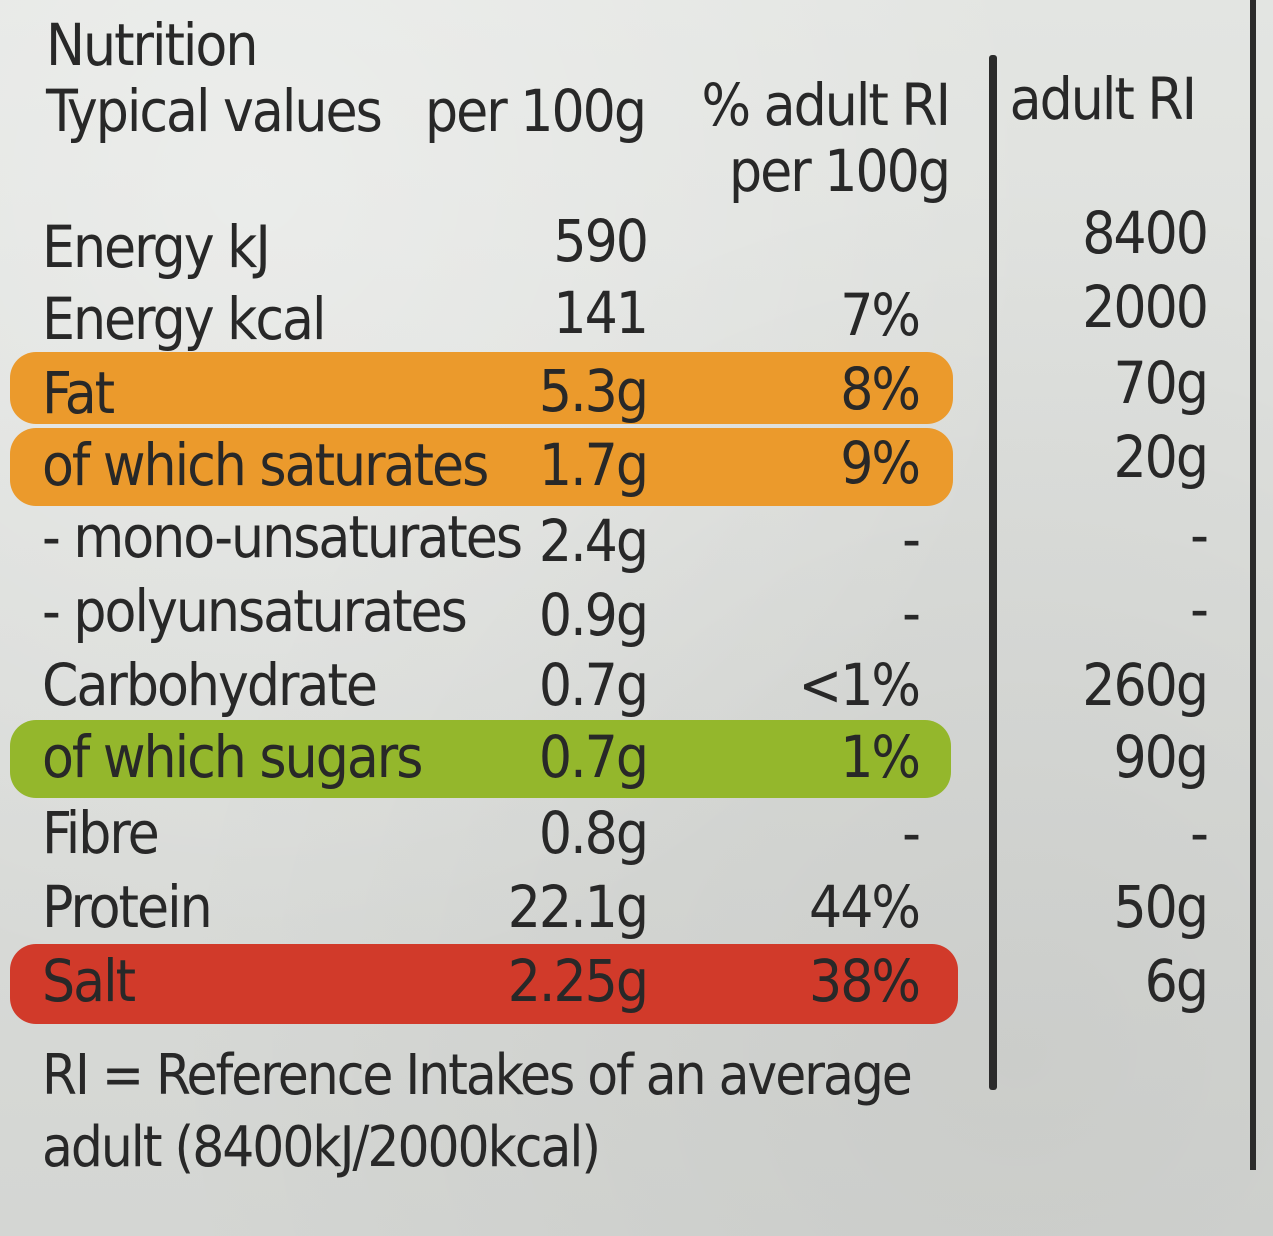  I want to click on row-per100g: 141, so click(601, 313).